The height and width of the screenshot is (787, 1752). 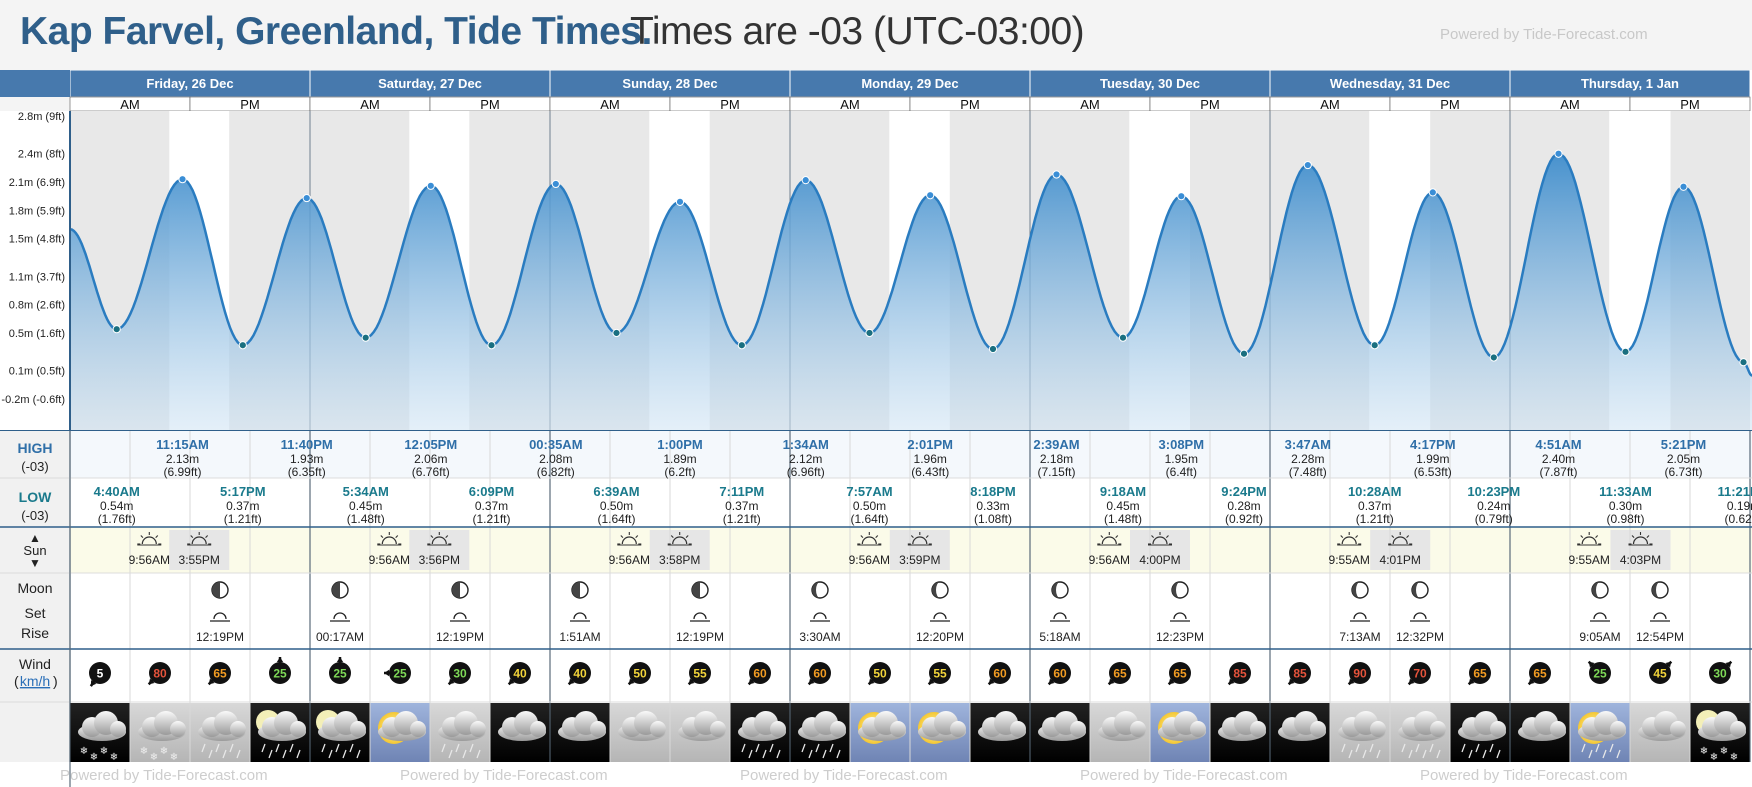 I want to click on wind-indicator: 70, so click(x=1419, y=674).